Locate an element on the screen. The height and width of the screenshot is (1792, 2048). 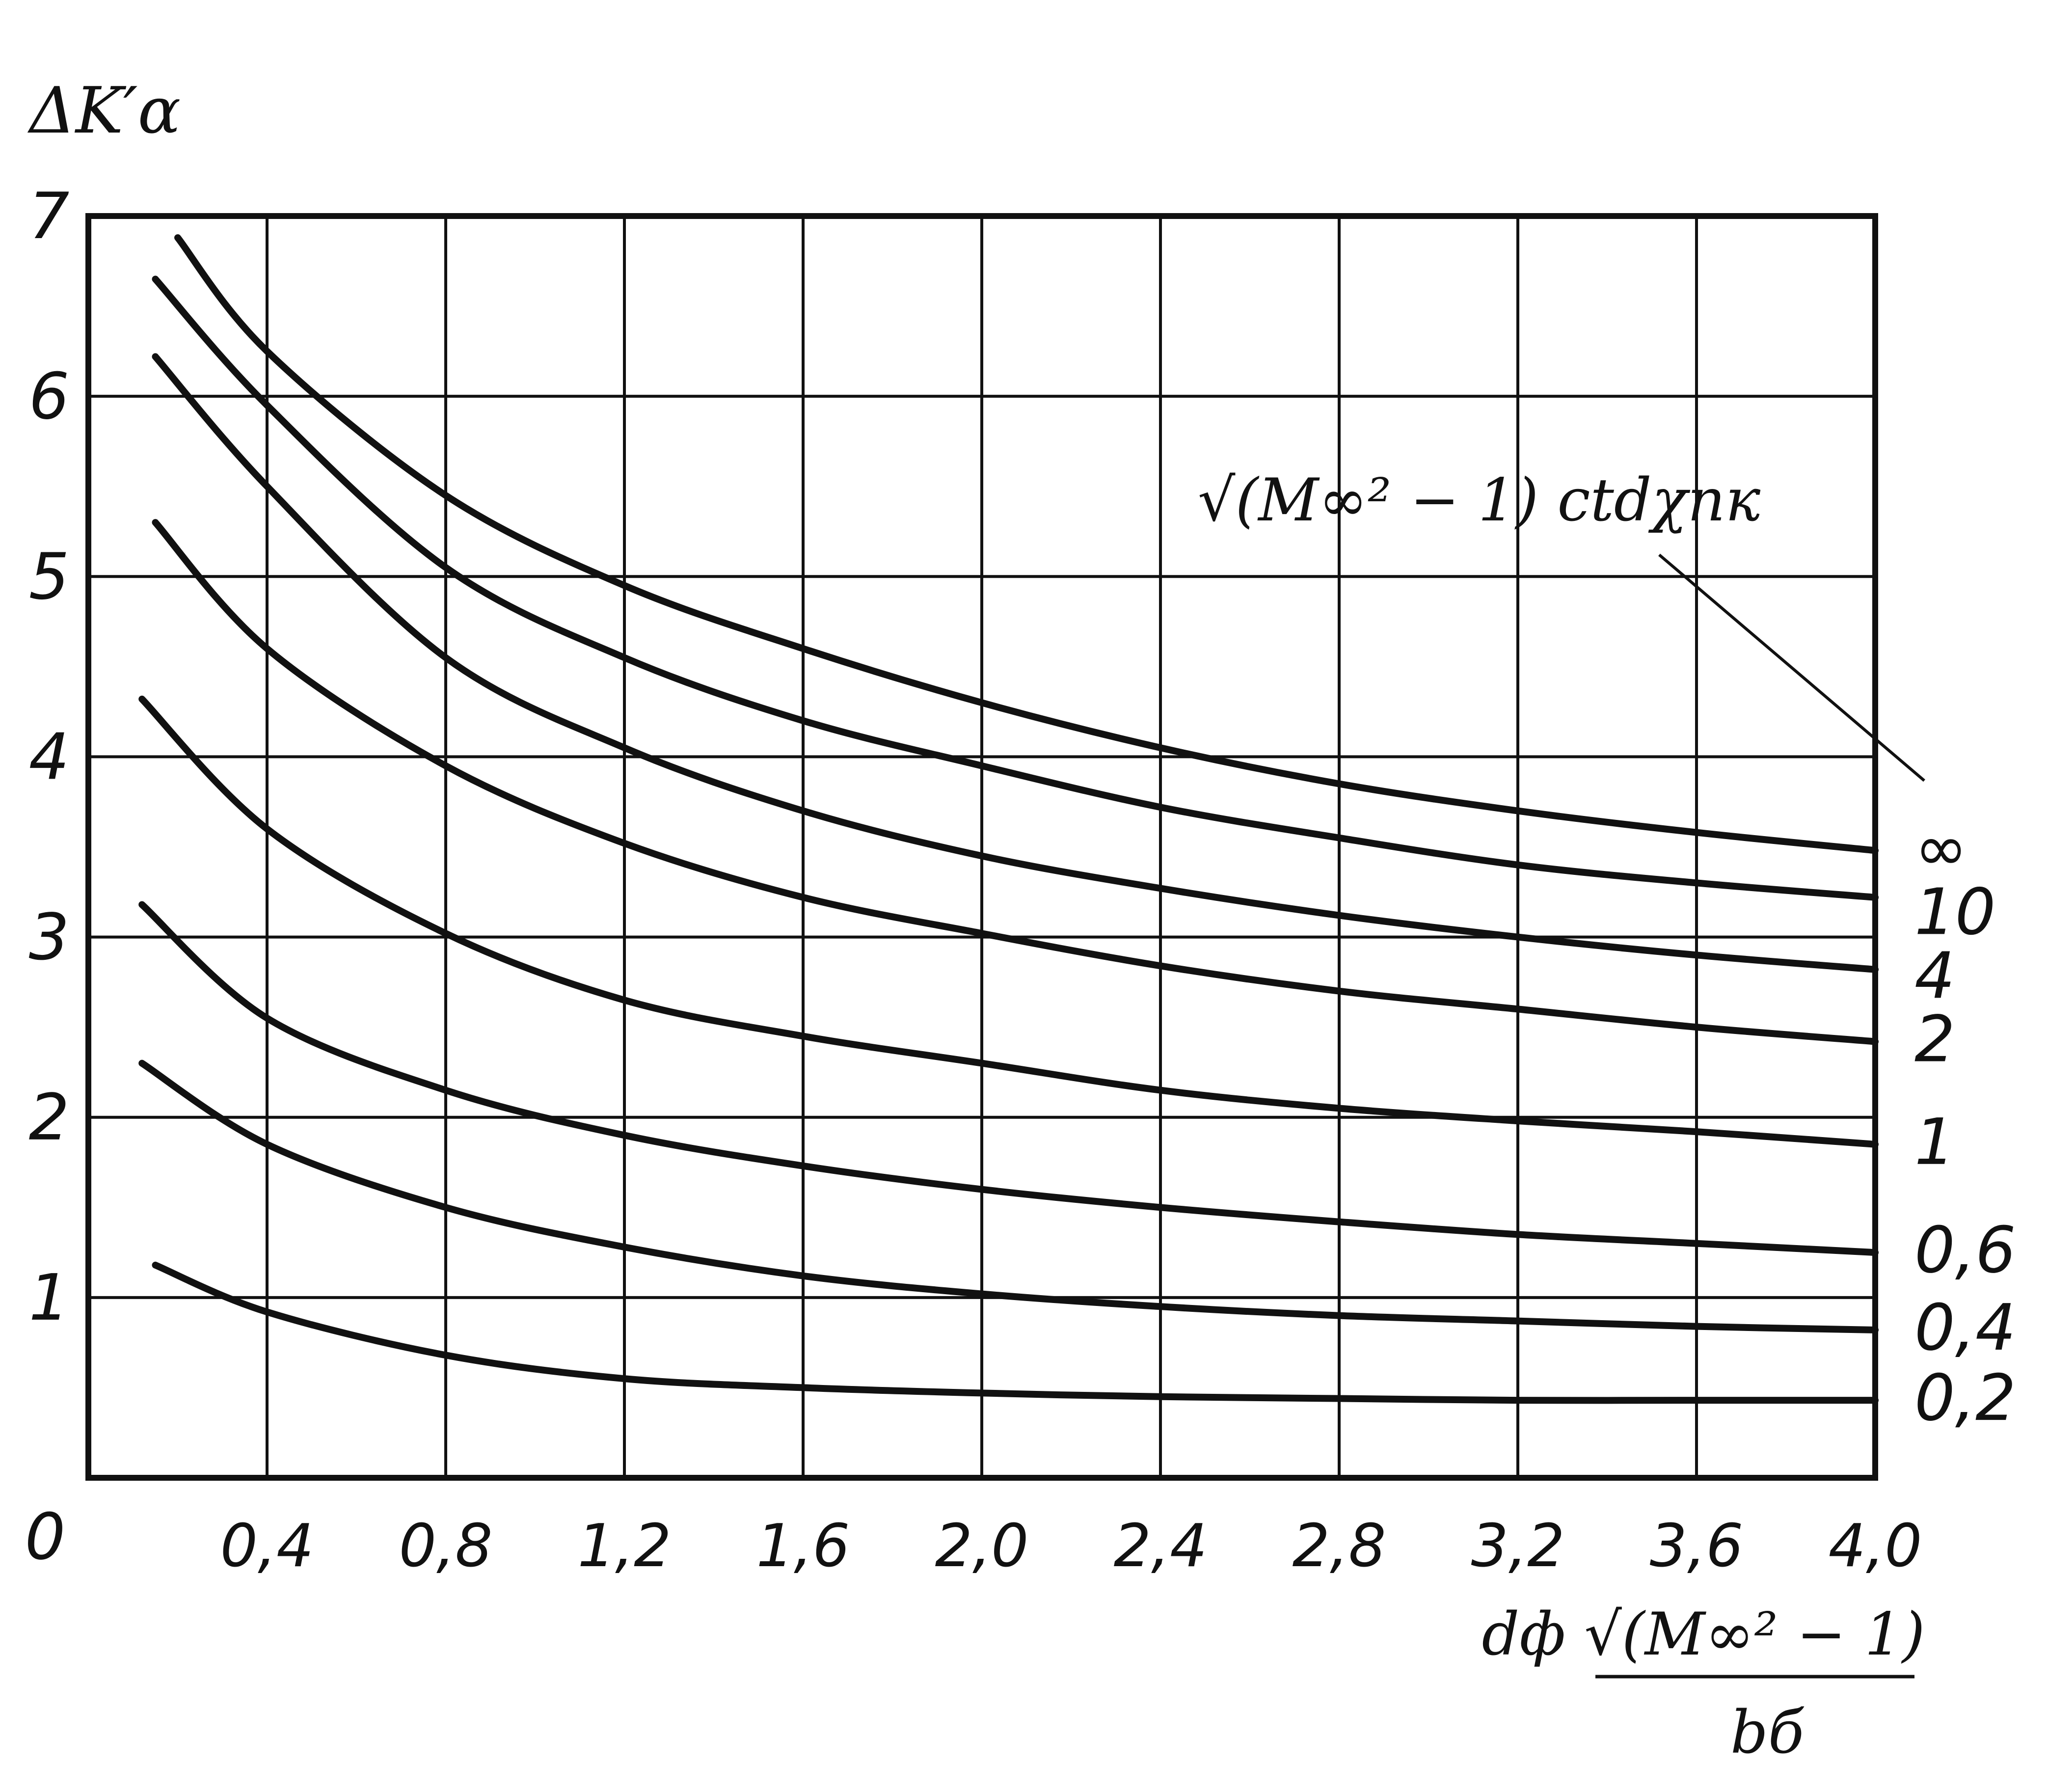
series-end-label: 2 is located at coordinates (1934, 1039).